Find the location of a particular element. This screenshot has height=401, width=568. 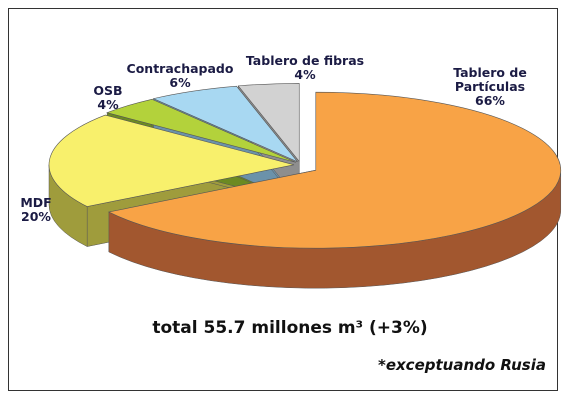

category-name: OSB is located at coordinates (108, 90).